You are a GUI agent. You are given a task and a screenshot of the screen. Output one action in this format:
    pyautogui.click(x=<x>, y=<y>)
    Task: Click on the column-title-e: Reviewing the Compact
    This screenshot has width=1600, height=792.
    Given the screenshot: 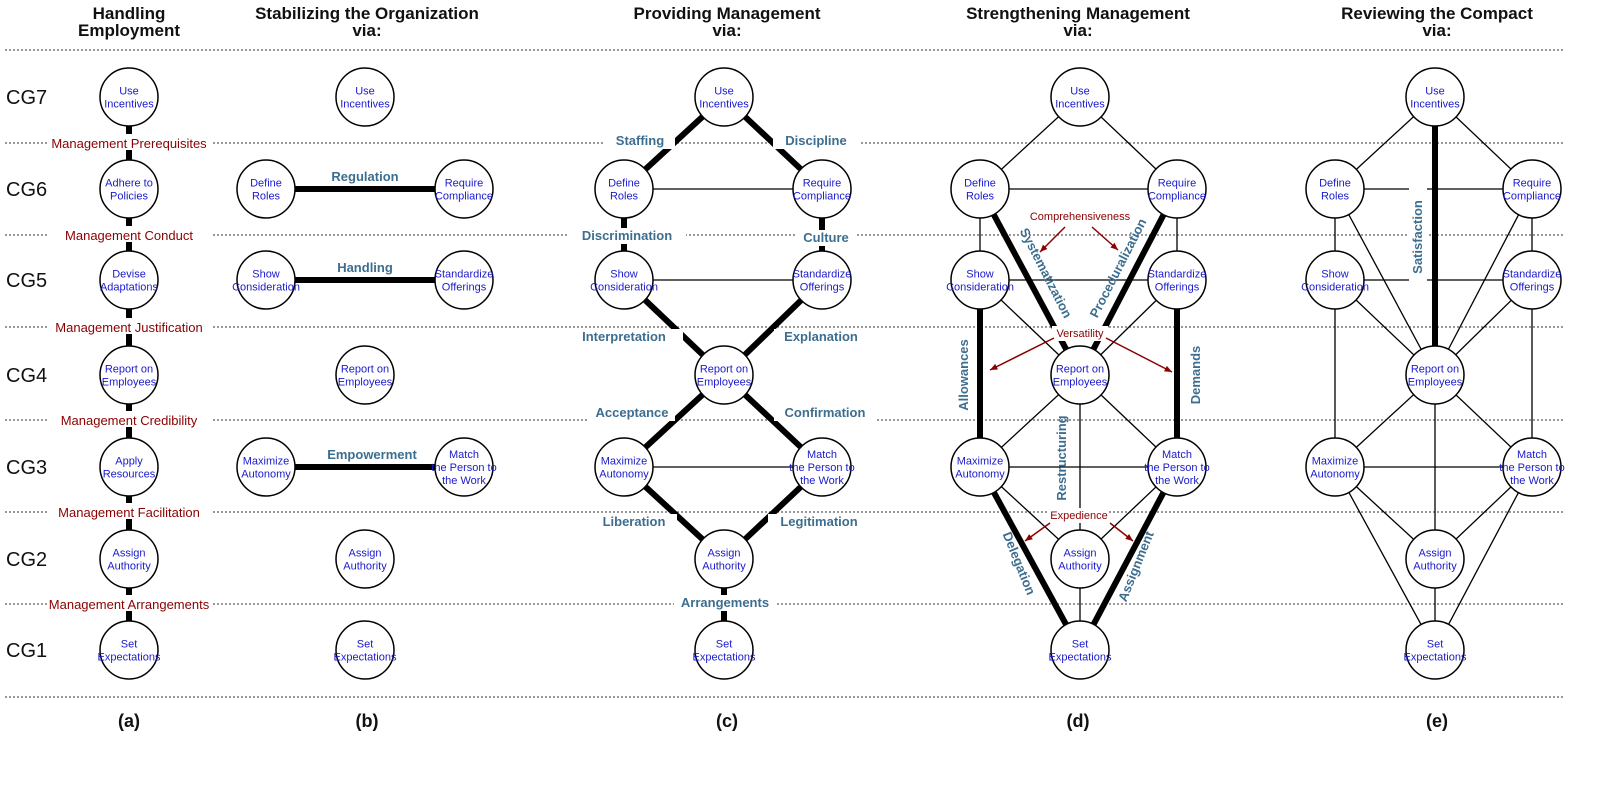 What is the action you would take?
    pyautogui.click(x=1437, y=13)
    